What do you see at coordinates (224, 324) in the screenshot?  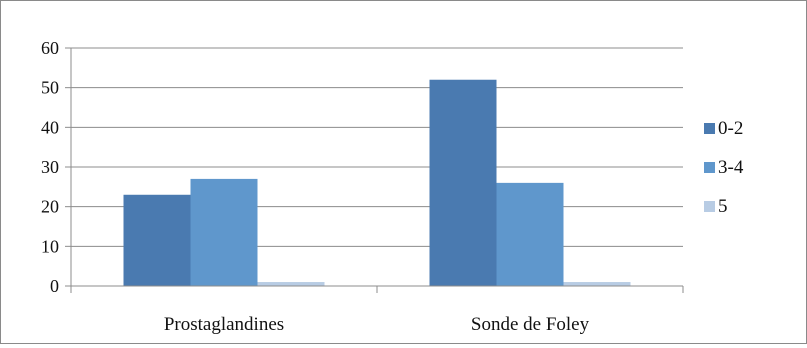 I see `x-category-label: Prostaglandines` at bounding box center [224, 324].